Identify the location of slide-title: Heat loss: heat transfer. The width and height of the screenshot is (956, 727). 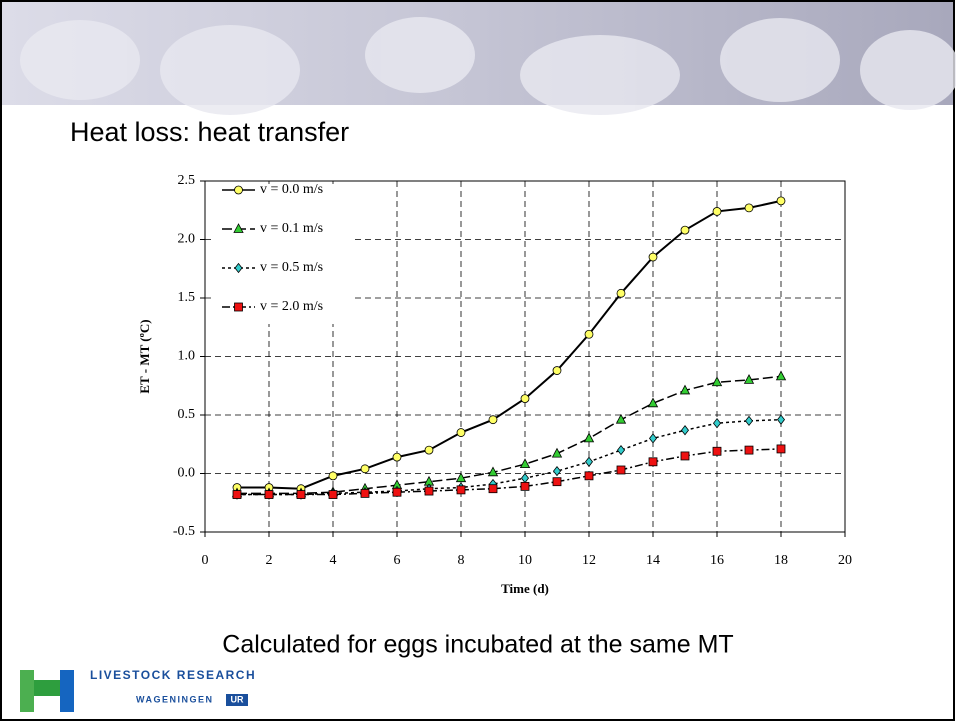
(209, 132).